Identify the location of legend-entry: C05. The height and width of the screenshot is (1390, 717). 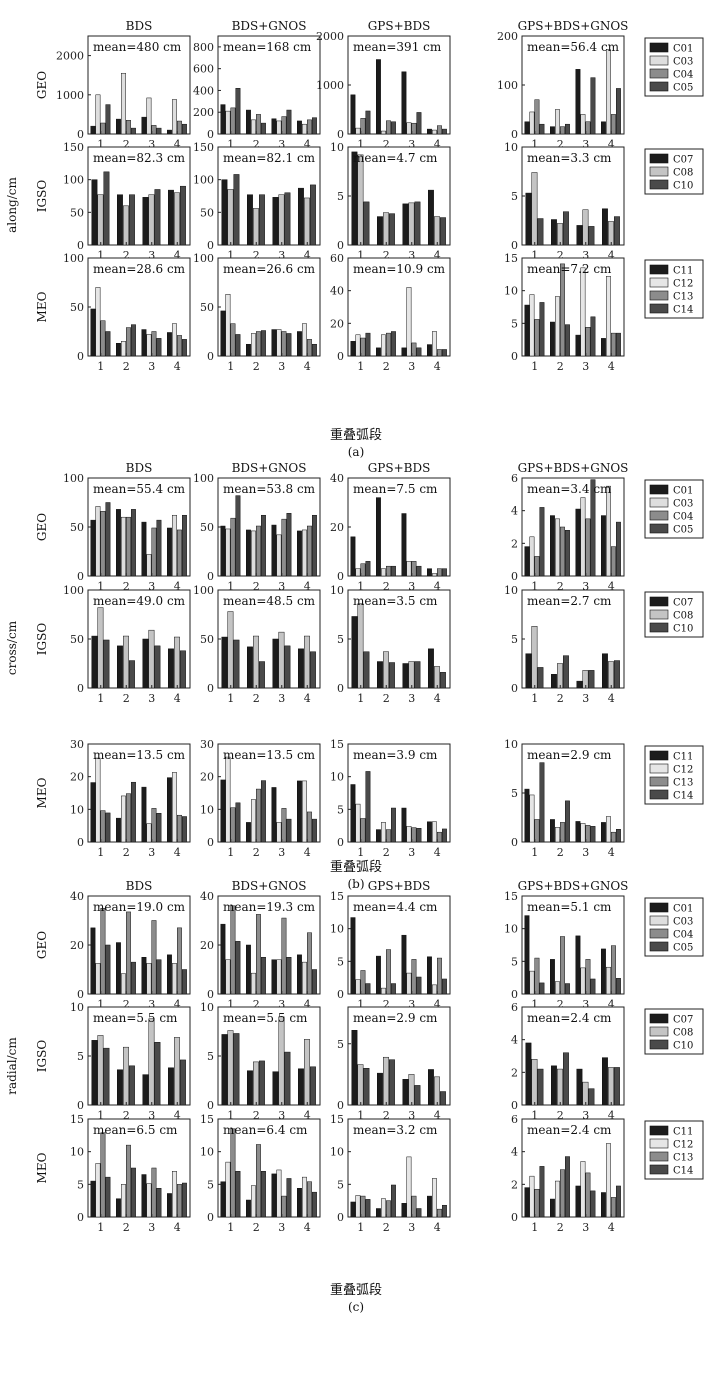
(683, 88).